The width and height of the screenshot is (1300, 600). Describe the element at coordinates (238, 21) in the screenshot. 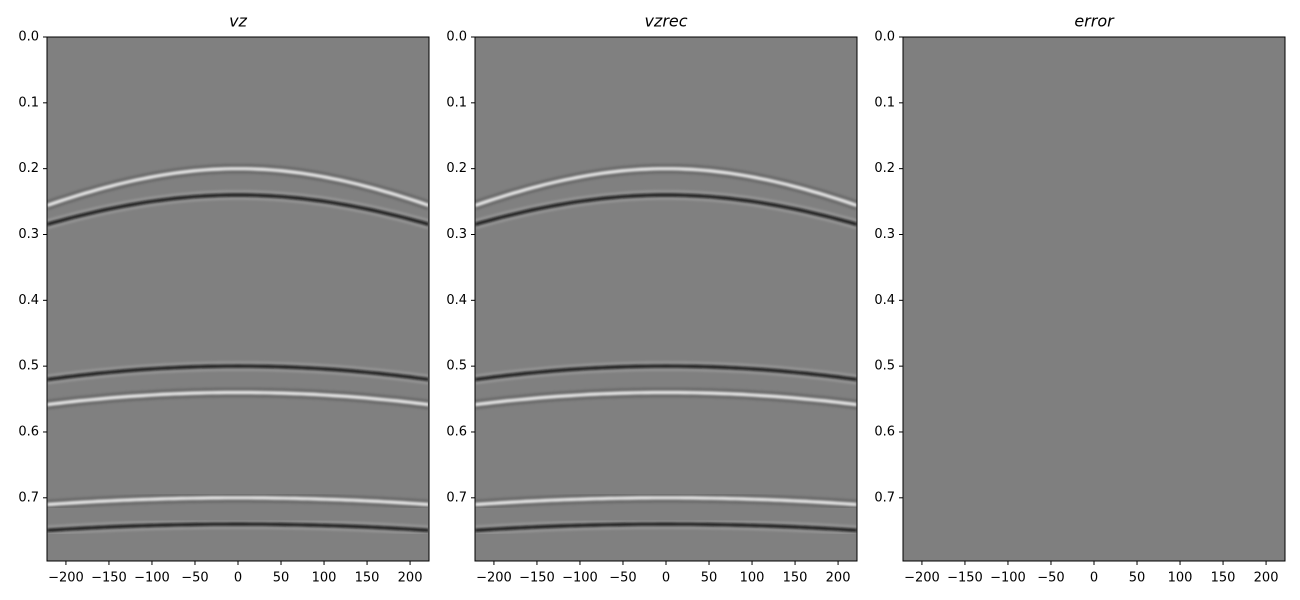

I see `panel-title: vz` at that location.